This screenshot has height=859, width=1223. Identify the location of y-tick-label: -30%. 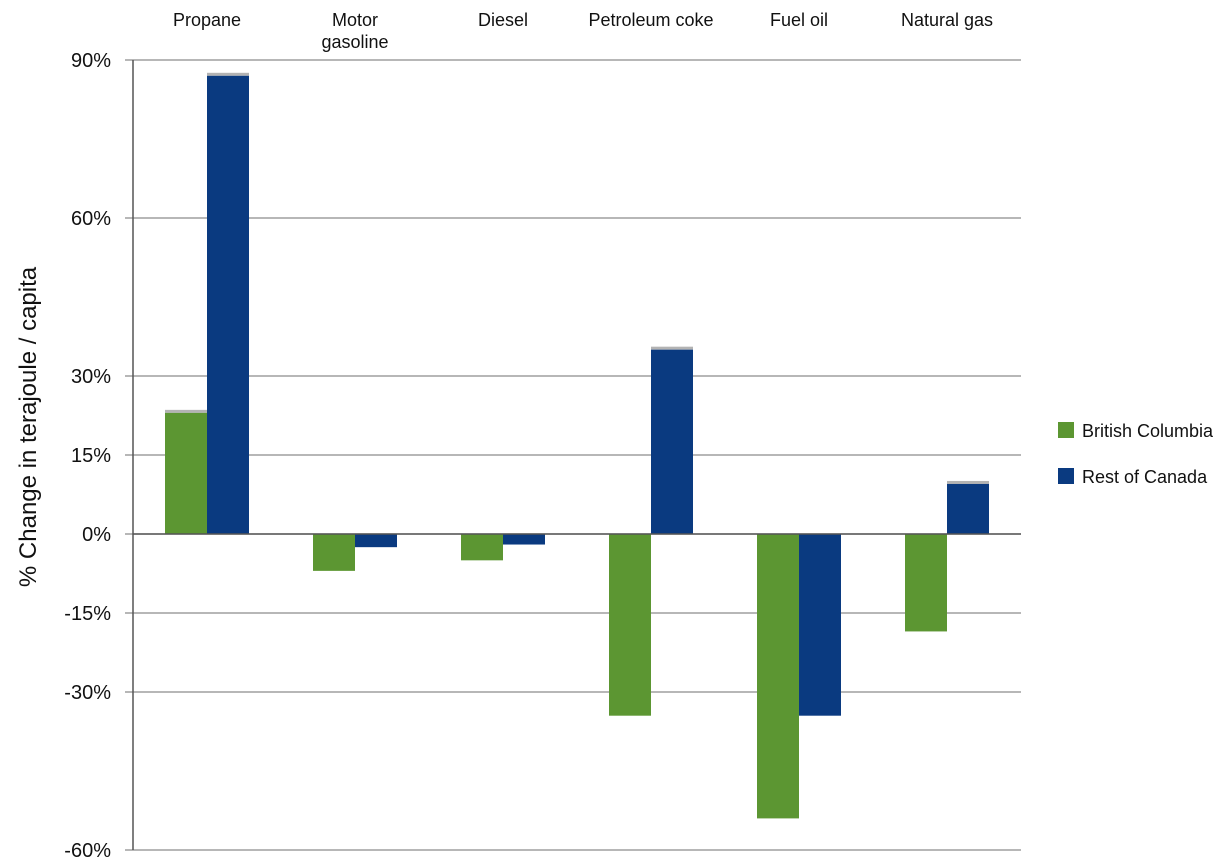
(87, 693).